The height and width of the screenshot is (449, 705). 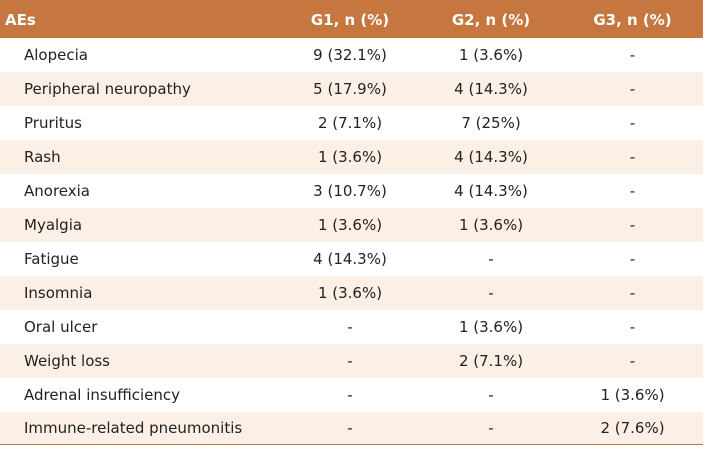 What do you see at coordinates (140, 361) in the screenshot?
I see `ae-name: Weight loss` at bounding box center [140, 361].